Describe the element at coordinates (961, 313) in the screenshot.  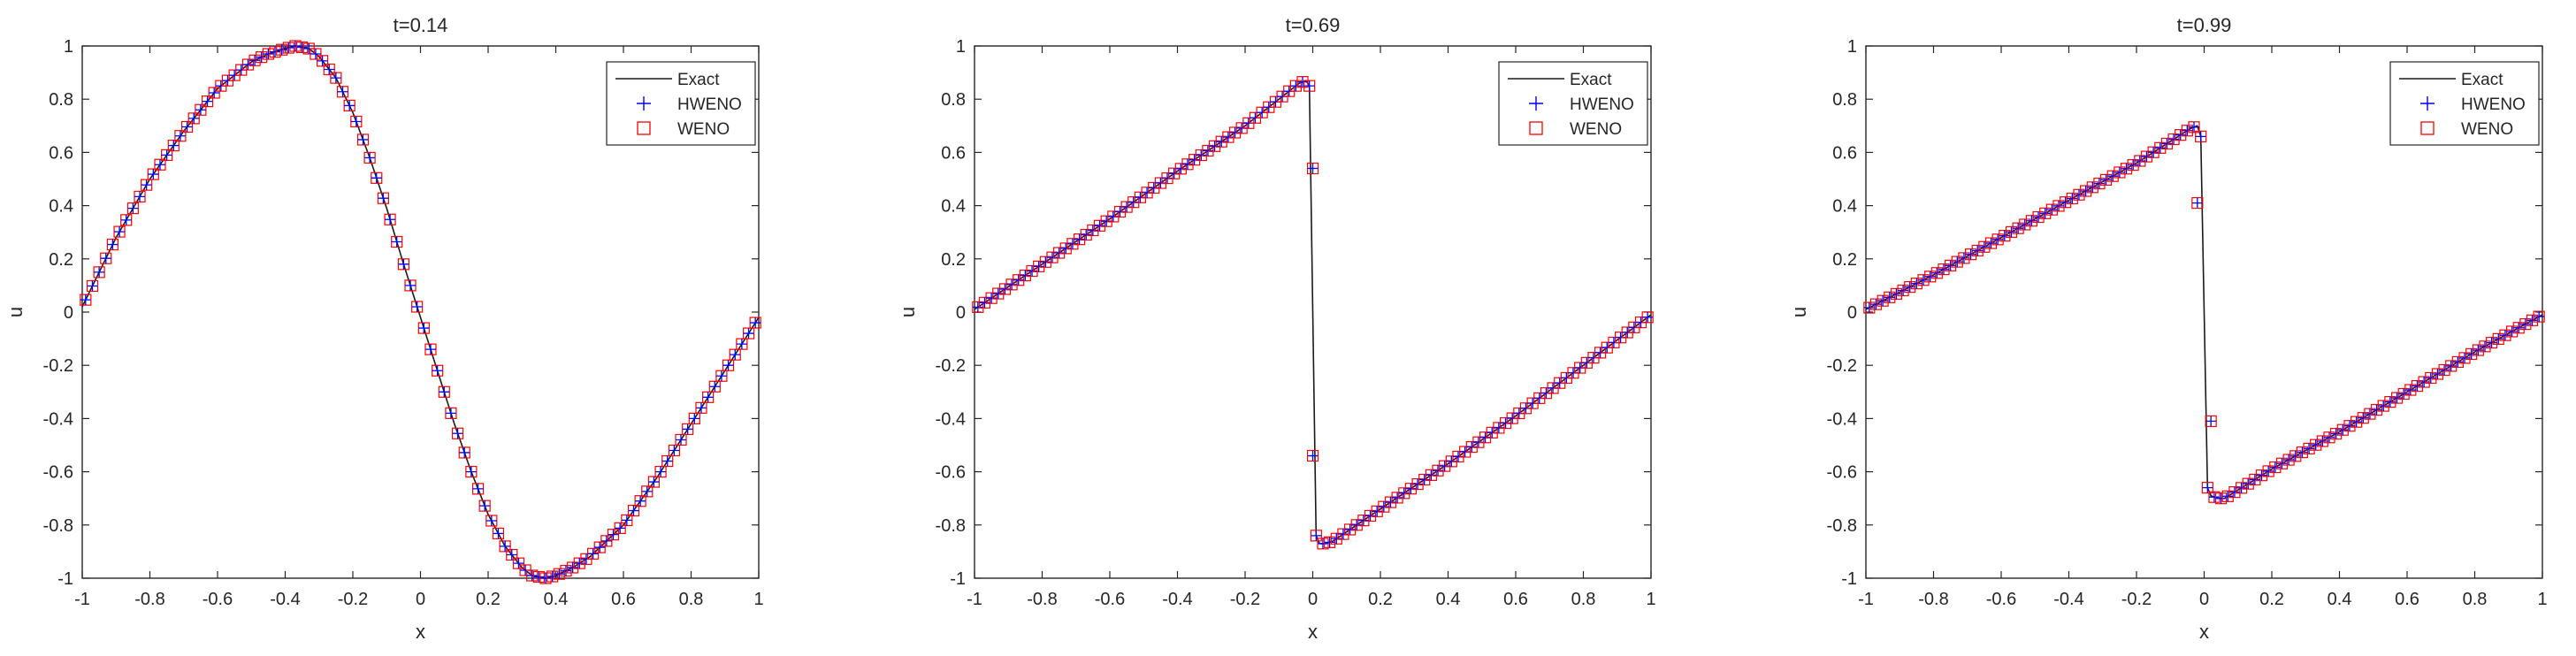
I see `y-tick-label: 0` at that location.